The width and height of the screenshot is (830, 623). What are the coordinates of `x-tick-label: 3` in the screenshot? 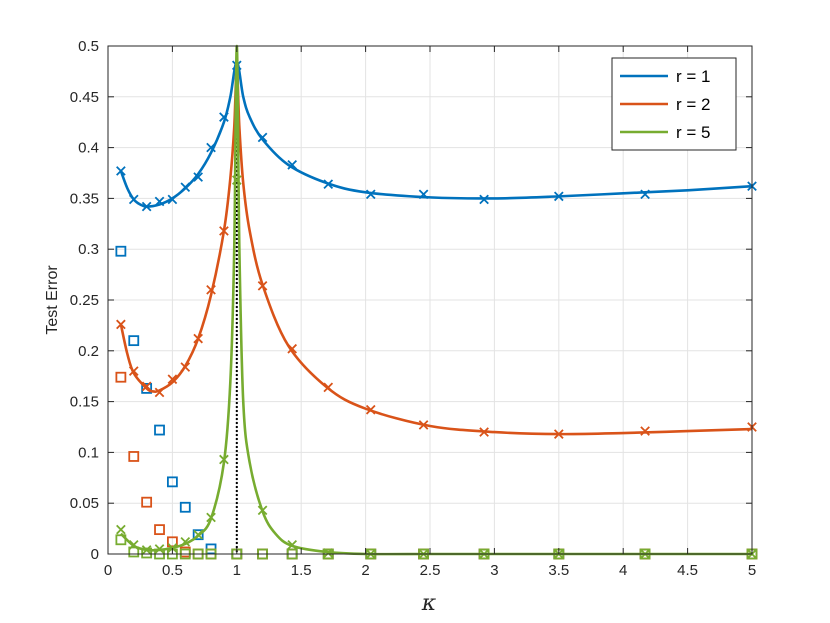 It's located at (494, 570).